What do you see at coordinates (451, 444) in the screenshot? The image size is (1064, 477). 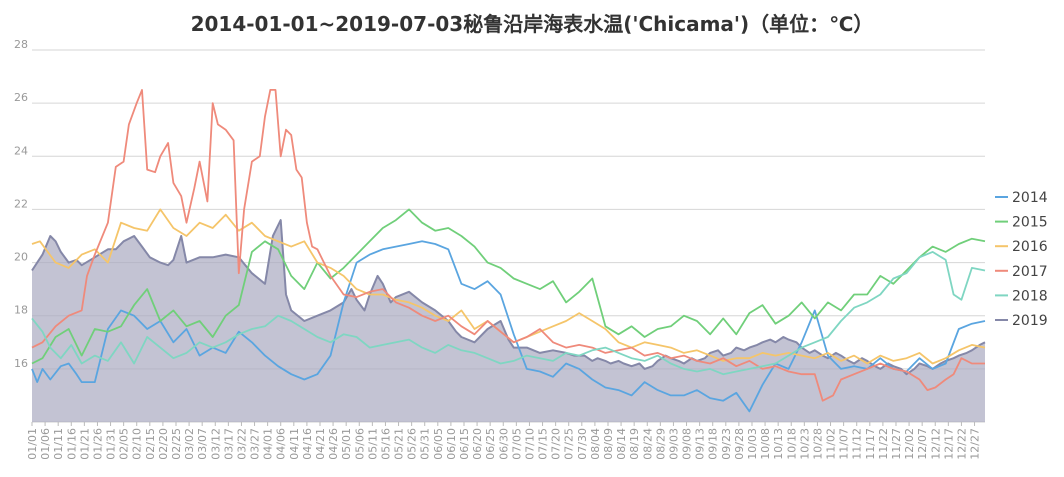 I see `x-tick-label: 06/10` at bounding box center [451, 444].